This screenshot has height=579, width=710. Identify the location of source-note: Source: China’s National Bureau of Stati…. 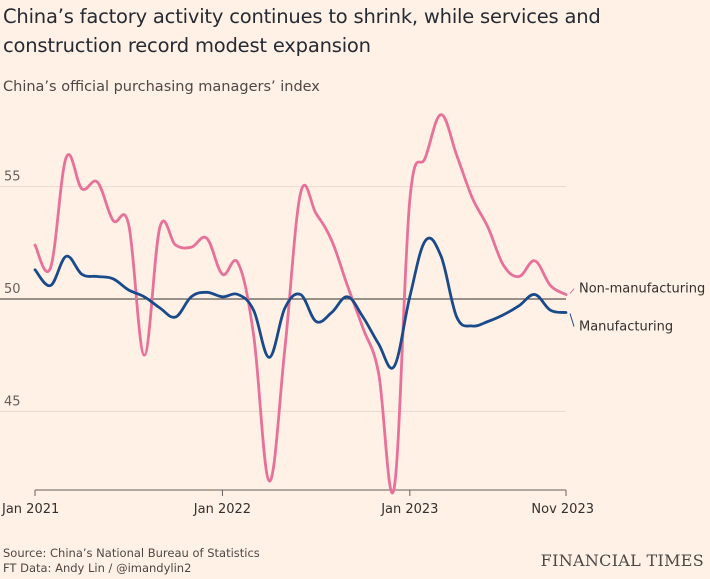
(131, 561).